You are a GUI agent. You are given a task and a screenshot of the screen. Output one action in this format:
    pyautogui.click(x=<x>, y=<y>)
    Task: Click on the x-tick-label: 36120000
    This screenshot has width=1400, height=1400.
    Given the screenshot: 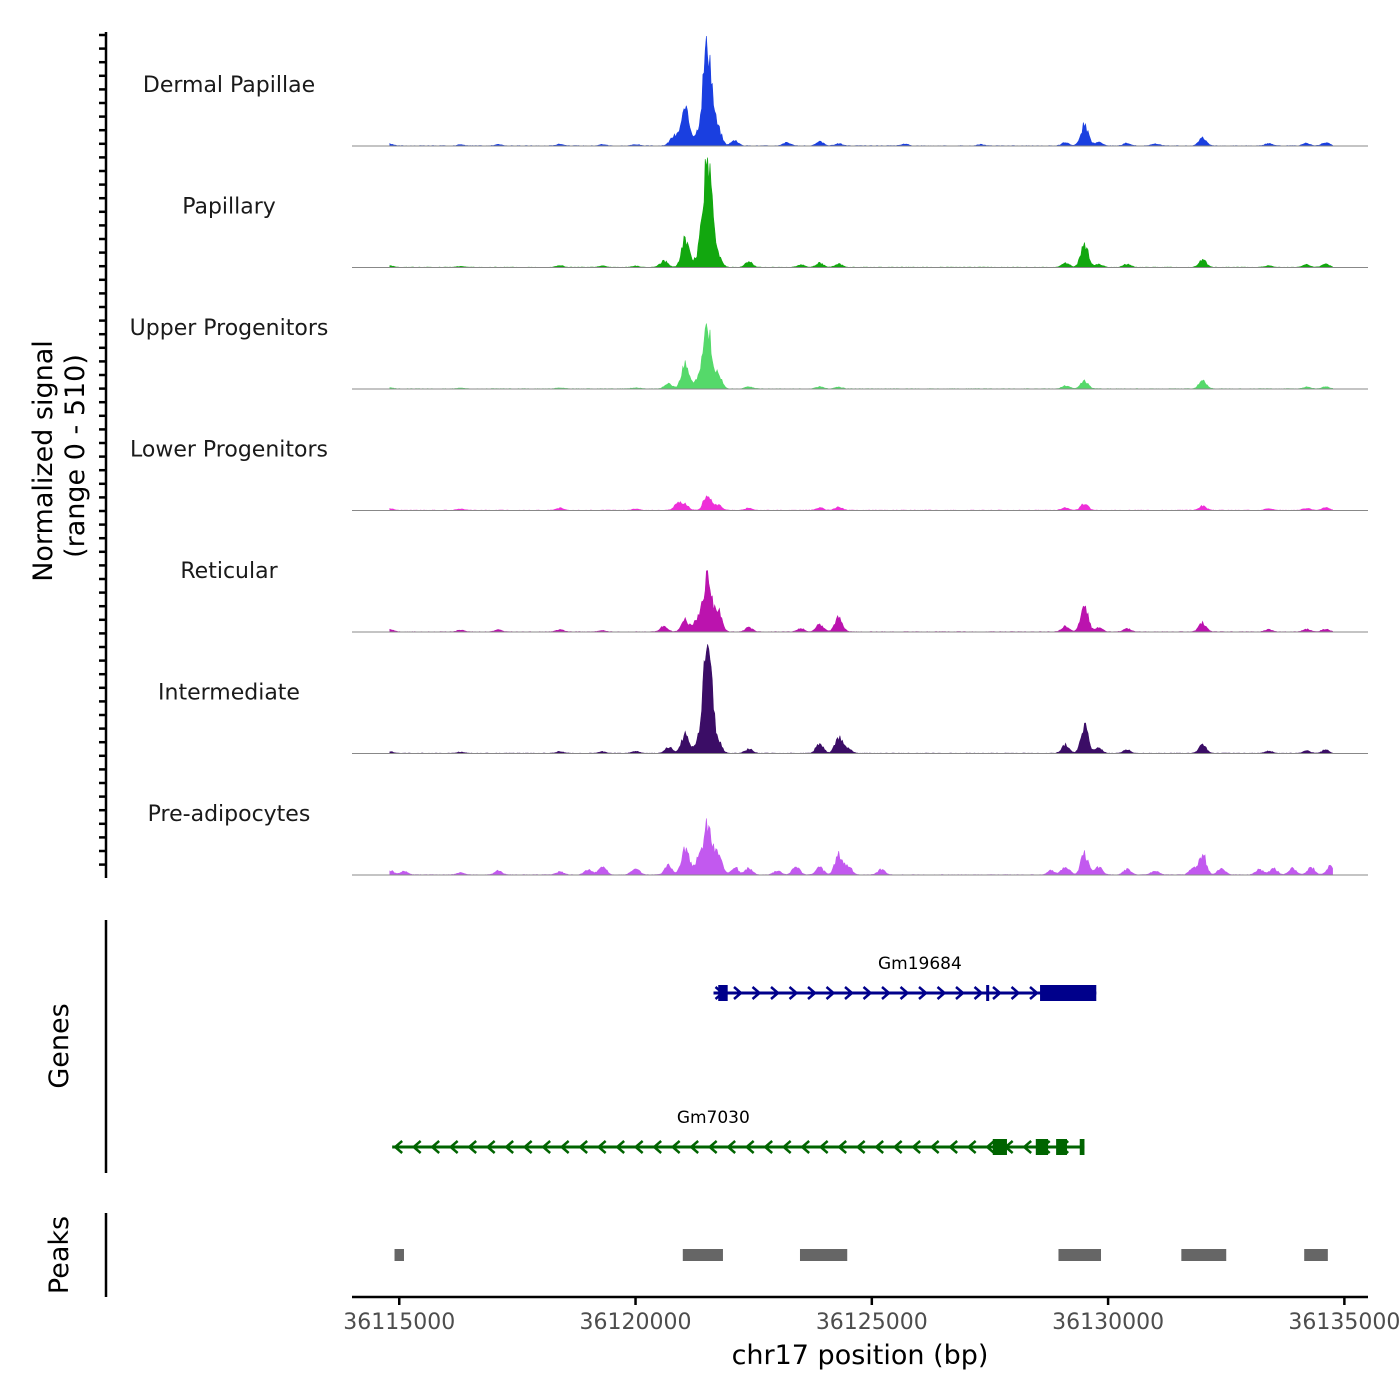 What is the action you would take?
    pyautogui.click(x=636, y=1322)
    